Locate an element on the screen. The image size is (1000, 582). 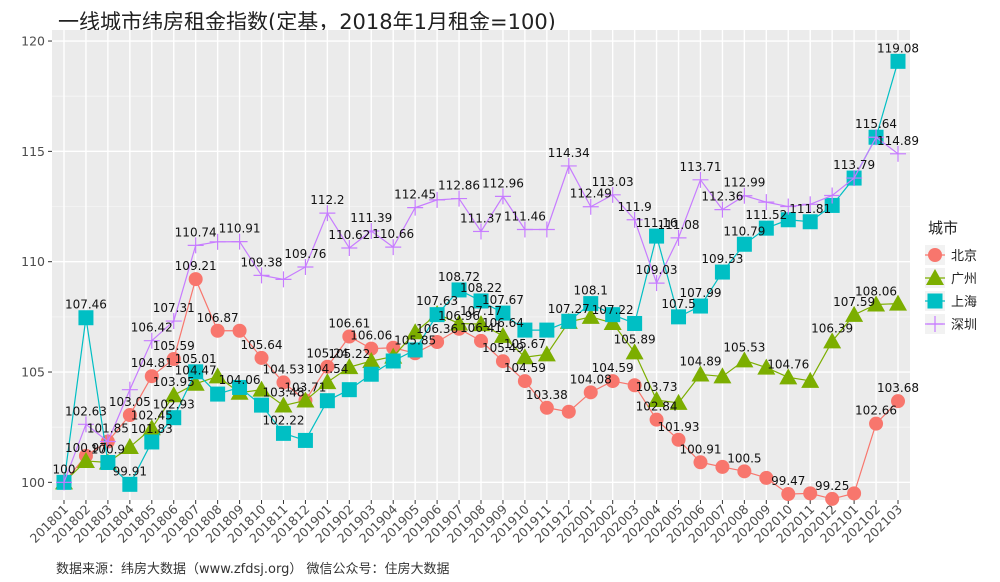
data-label-广州: 108.06 is located at coordinates (876, 291).